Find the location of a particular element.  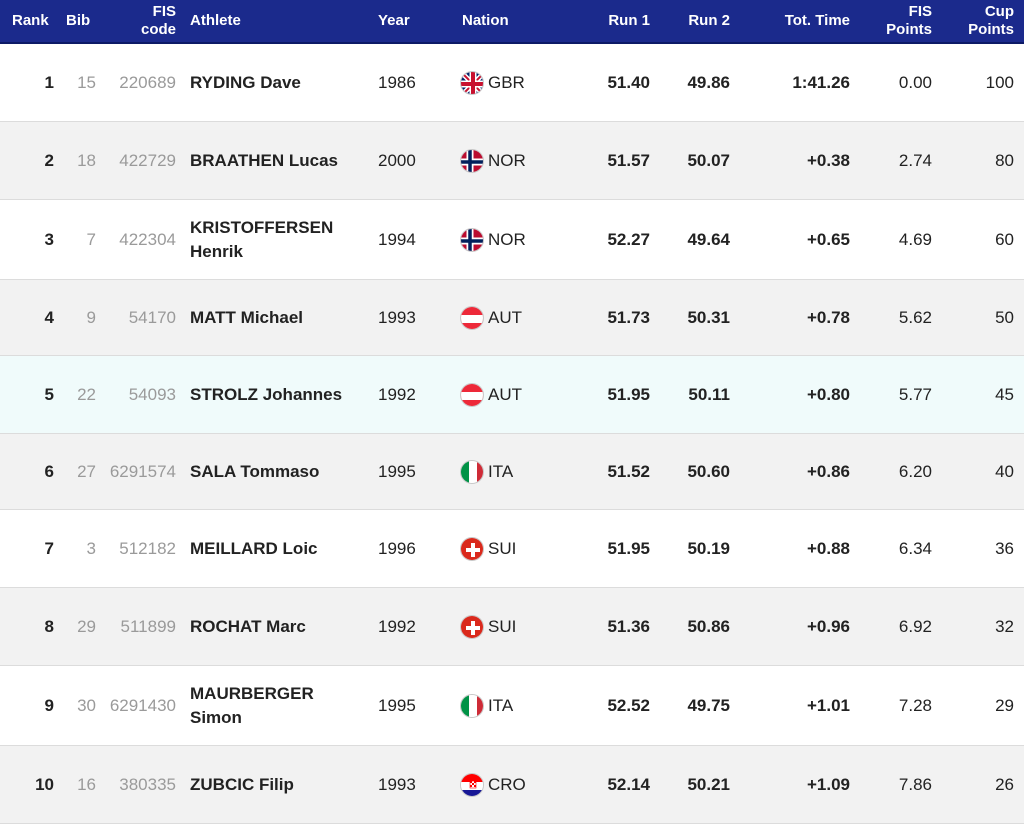

header-total-time: Tot. Time is located at coordinates (817, 20).